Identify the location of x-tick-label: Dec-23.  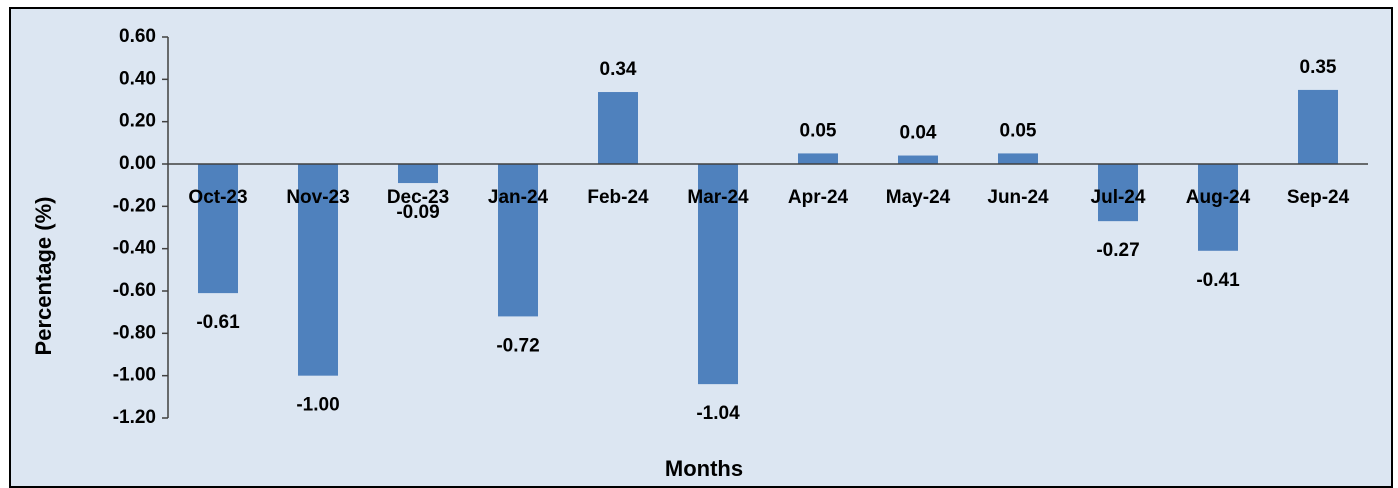
(418, 197).